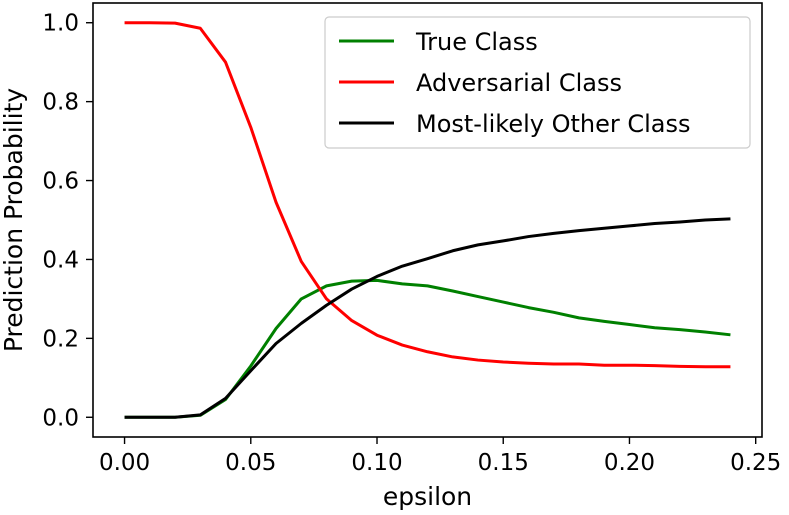 This screenshot has height=515, width=789. I want to click on x-axis-label: epsilon, so click(427, 496).